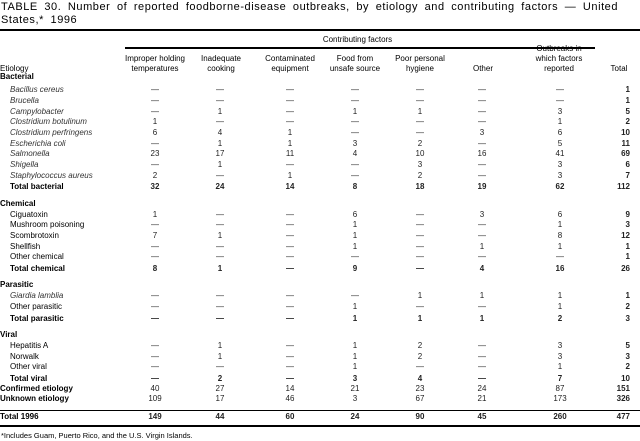 This screenshot has width=640, height=441. I want to click on total-rule, so click(320, 410).